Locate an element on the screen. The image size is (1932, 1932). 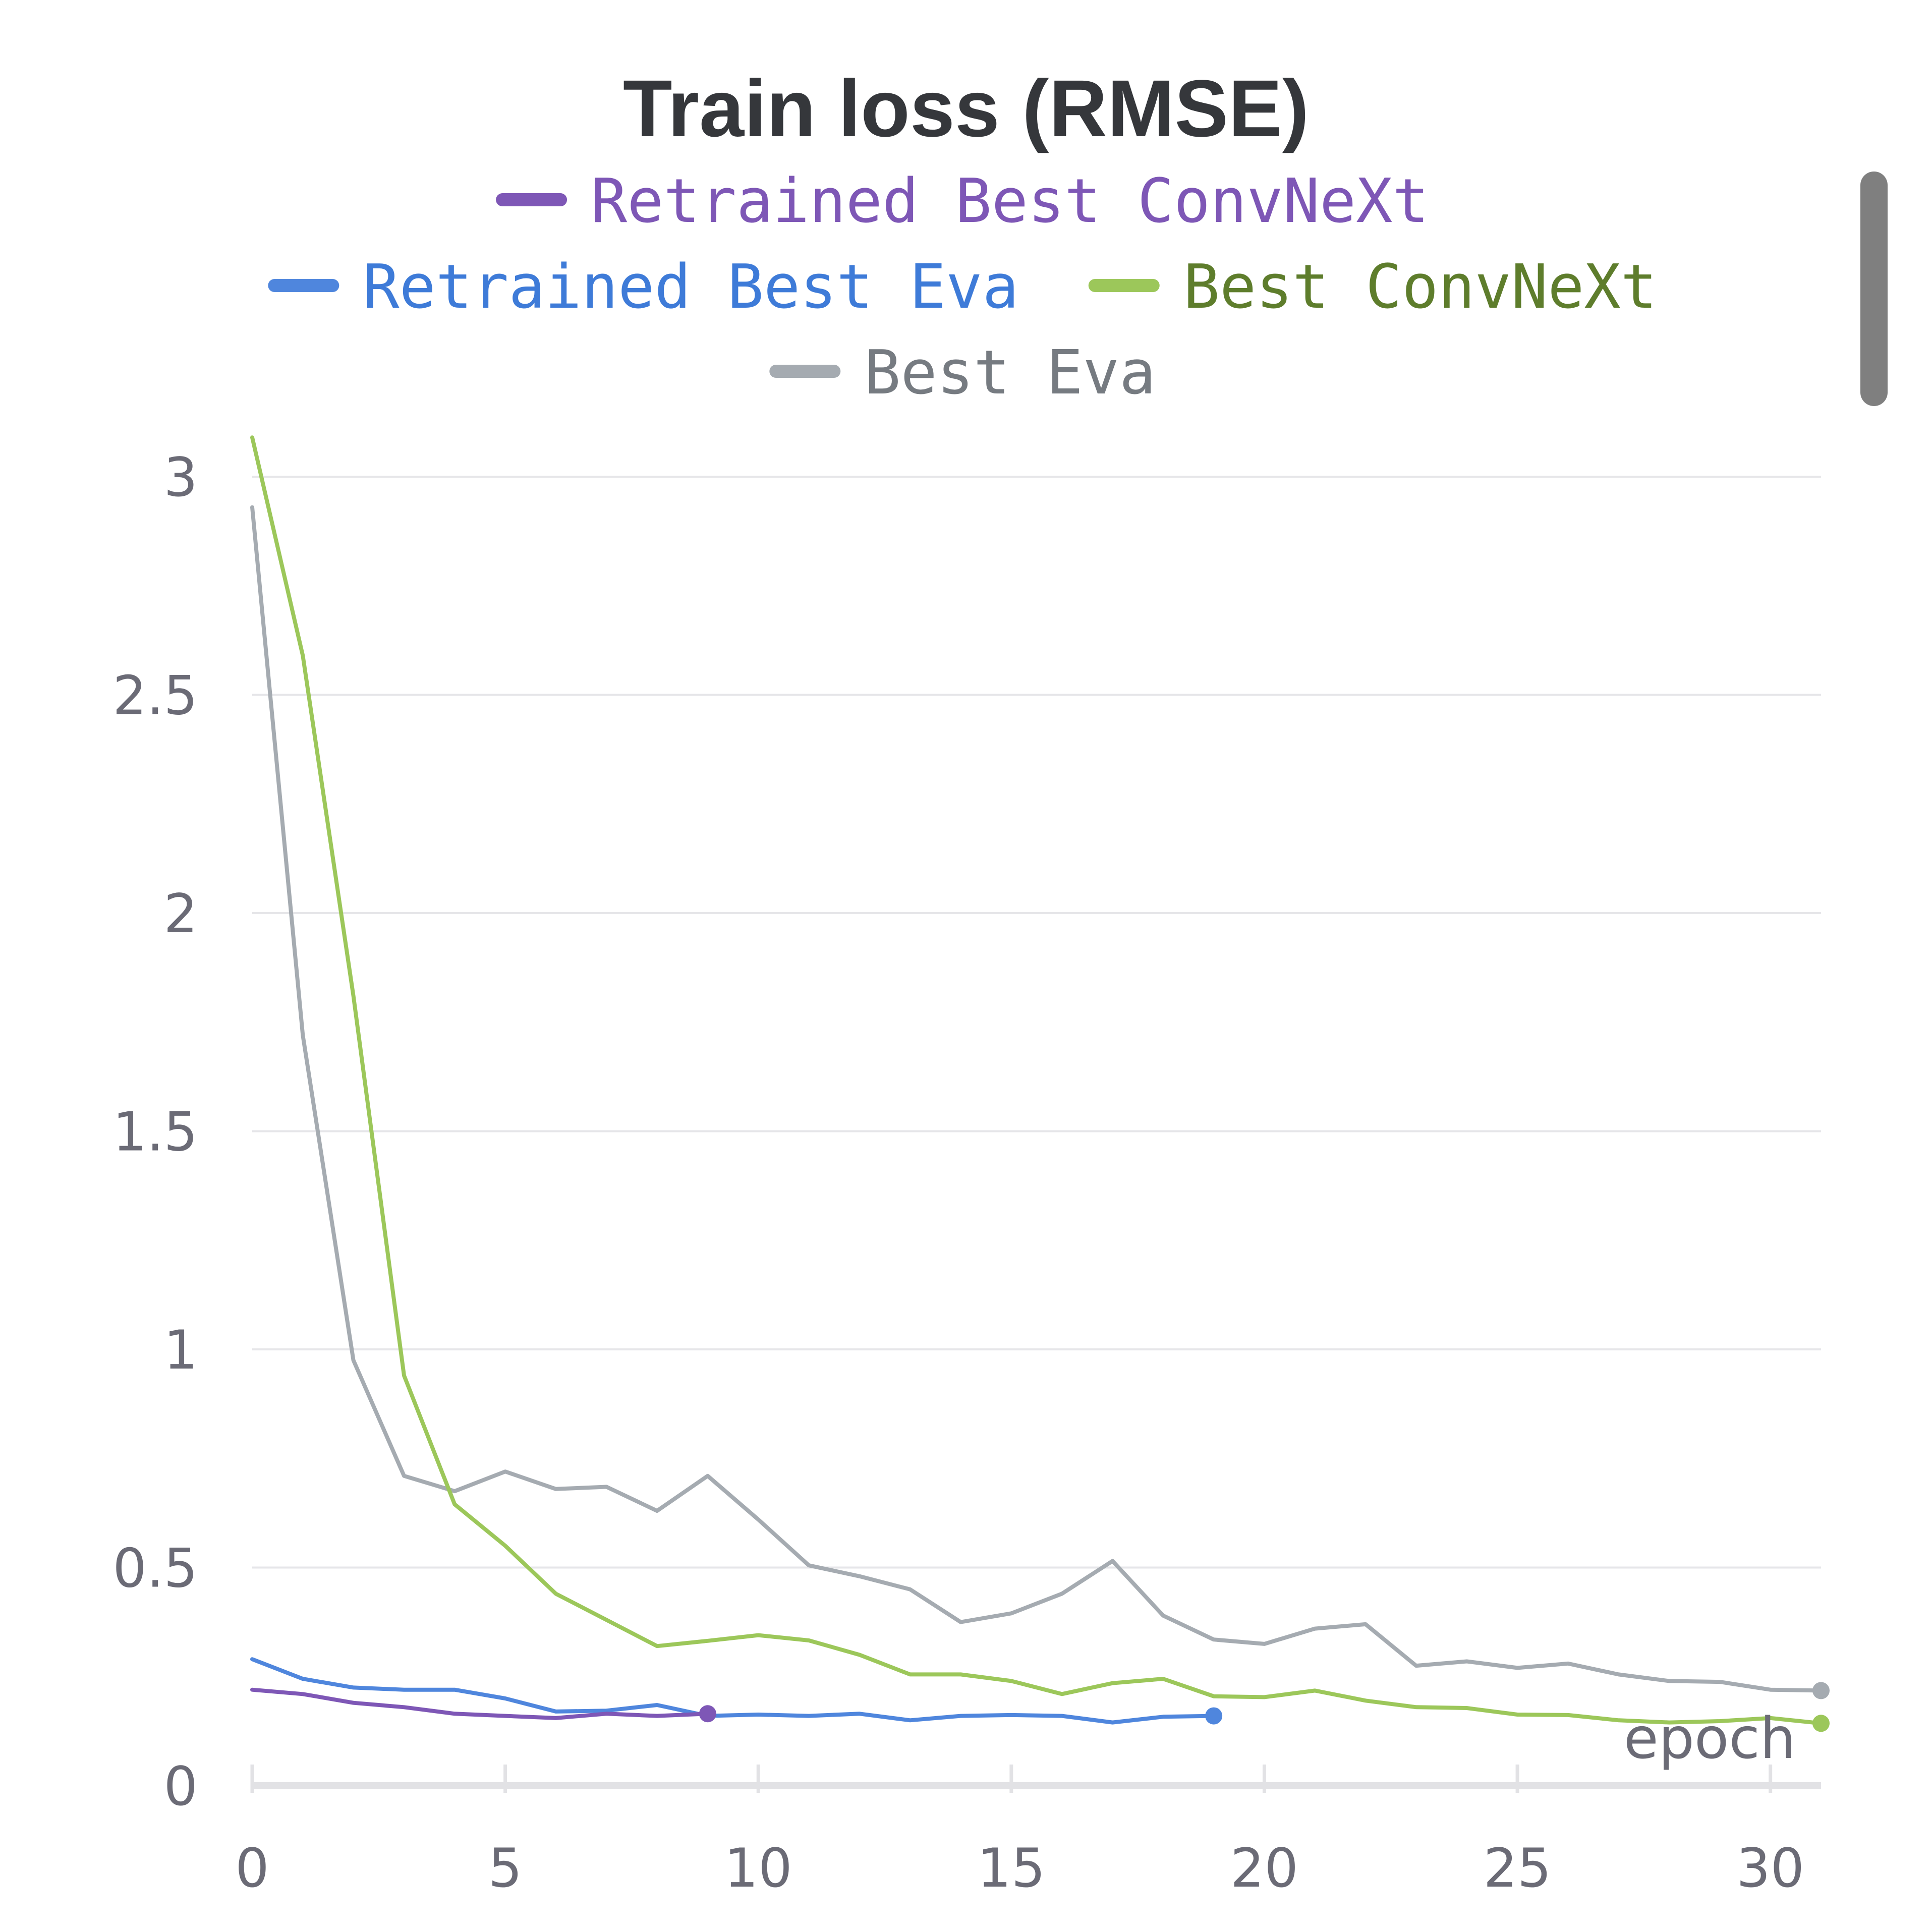
x-tick-label: 10 is located at coordinates (758, 1868).